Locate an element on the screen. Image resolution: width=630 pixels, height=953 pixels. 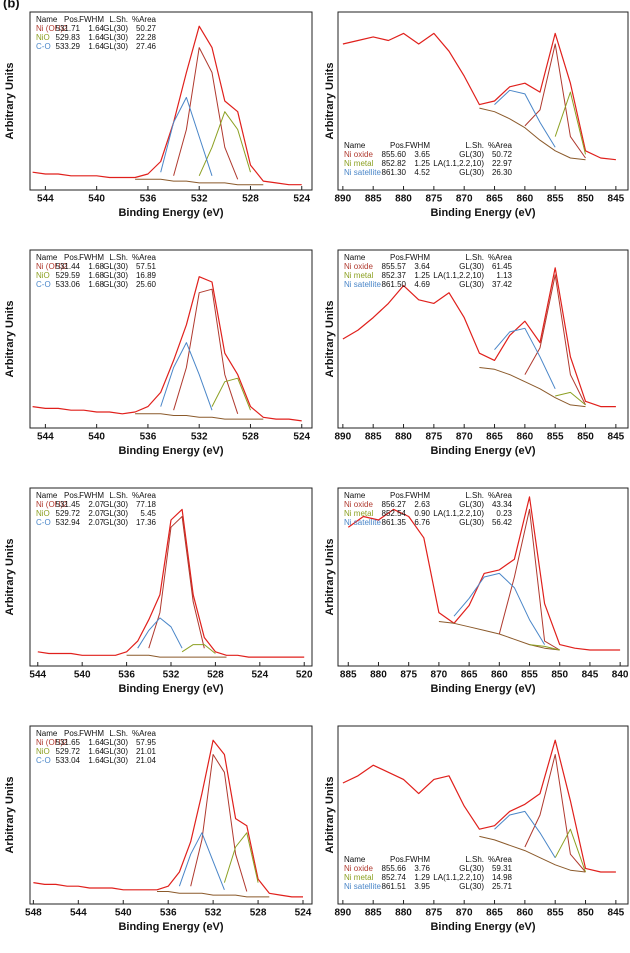
table-cell: 531.71 is located at coordinates (68, 28).